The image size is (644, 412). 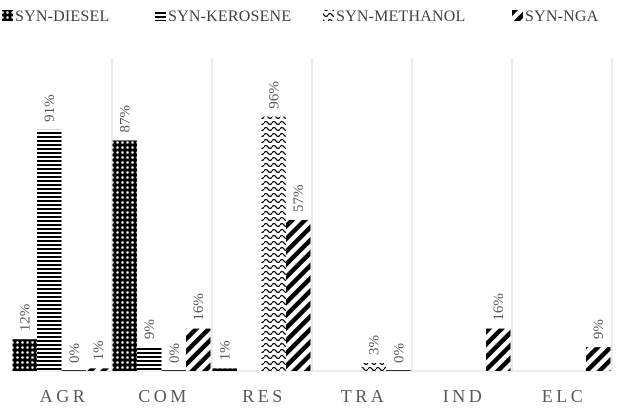 What do you see at coordinates (399, 353) in the screenshot?
I see `data-label-syn-nga-tra: 0%` at bounding box center [399, 353].